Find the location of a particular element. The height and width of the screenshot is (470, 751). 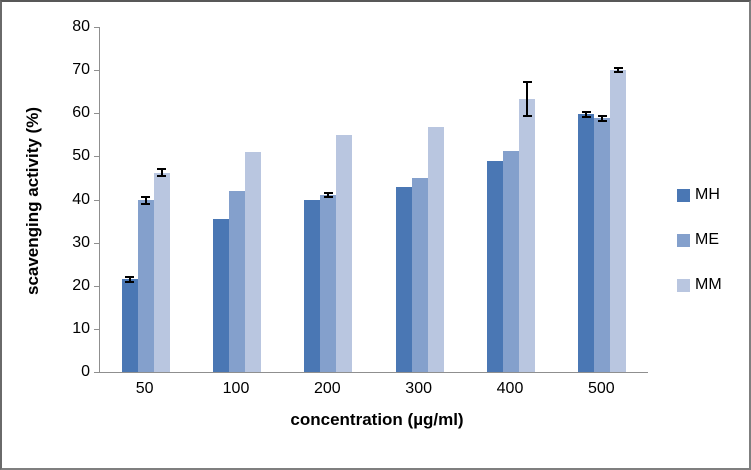

y-tick-label: 0 is located at coordinates (85, 371).